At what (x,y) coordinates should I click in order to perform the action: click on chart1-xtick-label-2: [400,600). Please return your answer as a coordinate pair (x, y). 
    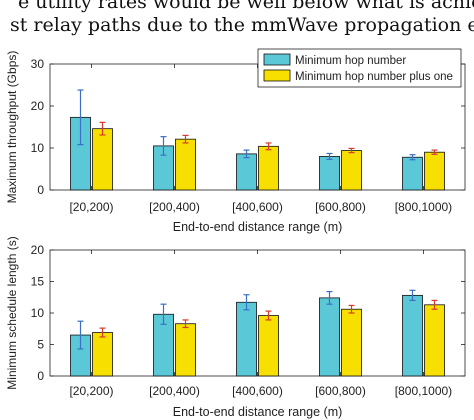
    Looking at the image, I should click on (257, 207).